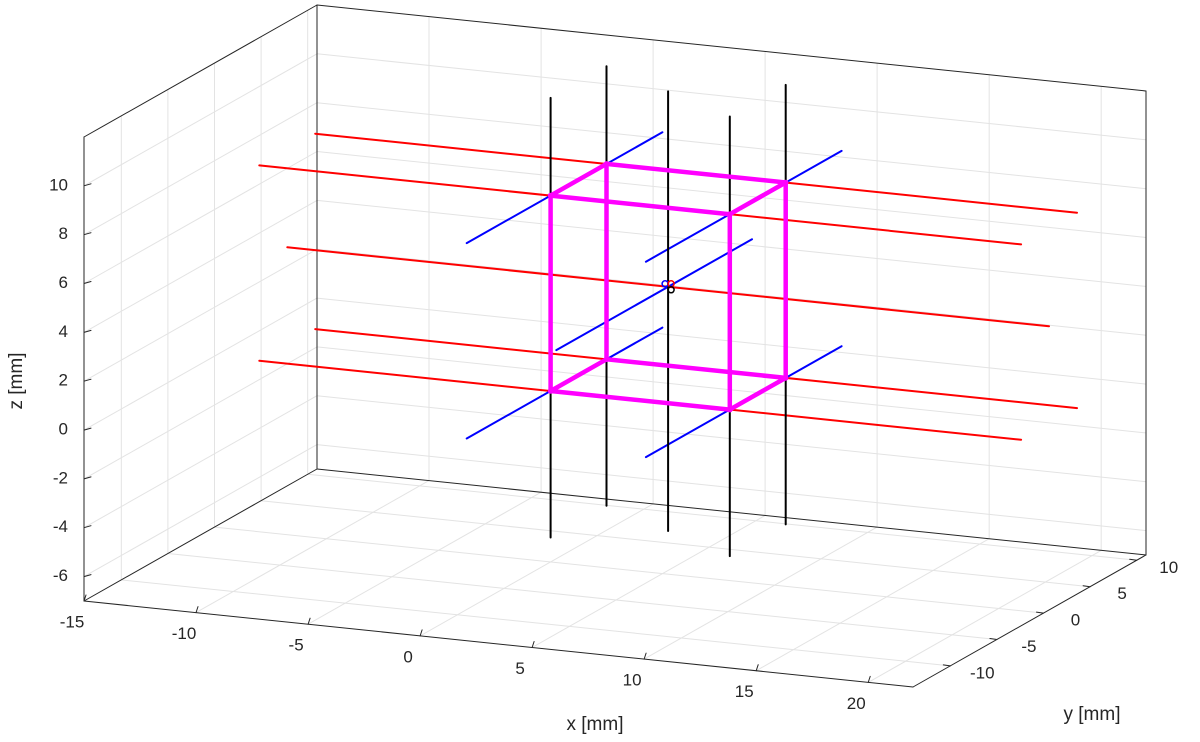 Image resolution: width=1200 pixels, height=742 pixels. I want to click on z-tick-label: 4, so click(63, 331).